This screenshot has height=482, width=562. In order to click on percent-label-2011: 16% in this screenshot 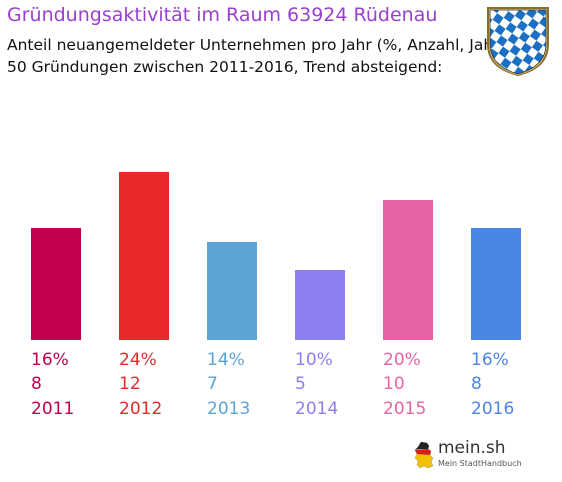, I will do `click(50, 360)`.